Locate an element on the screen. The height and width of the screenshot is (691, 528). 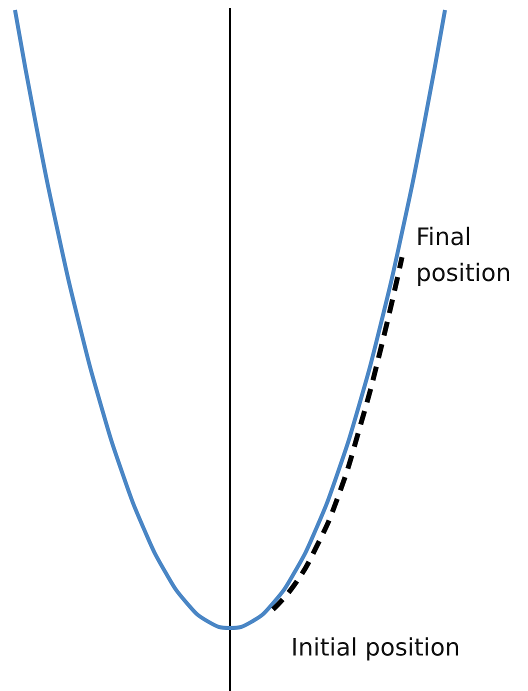
annotation: Final position is located at coordinates (464, 255).